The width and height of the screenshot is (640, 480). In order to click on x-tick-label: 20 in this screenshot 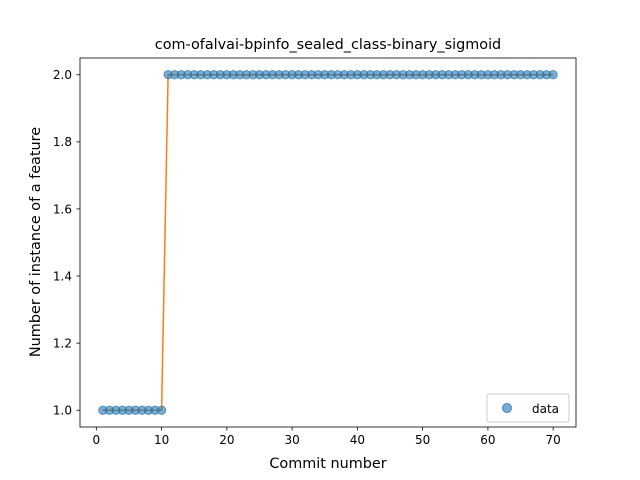, I will do `click(226, 440)`.